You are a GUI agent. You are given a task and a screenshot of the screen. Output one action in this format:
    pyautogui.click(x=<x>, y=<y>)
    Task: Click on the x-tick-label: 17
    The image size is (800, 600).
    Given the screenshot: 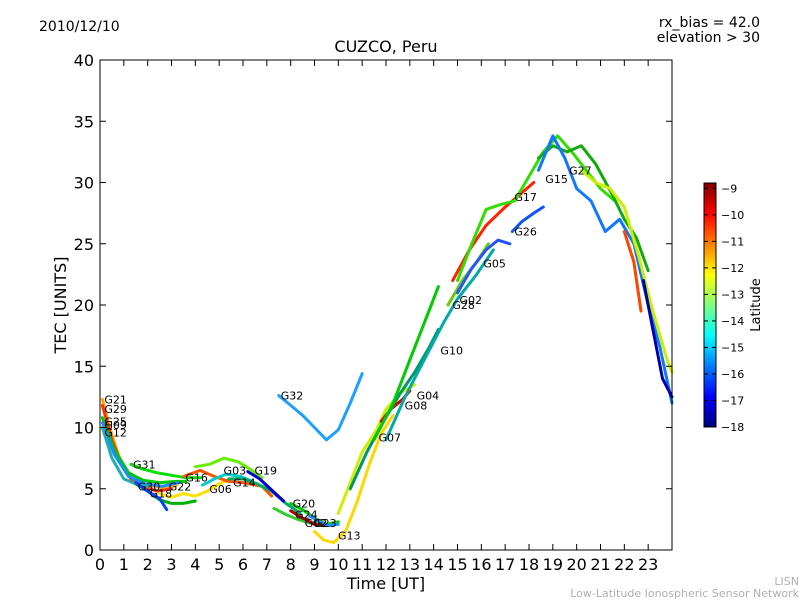 What is the action you would take?
    pyautogui.click(x=505, y=564)
    